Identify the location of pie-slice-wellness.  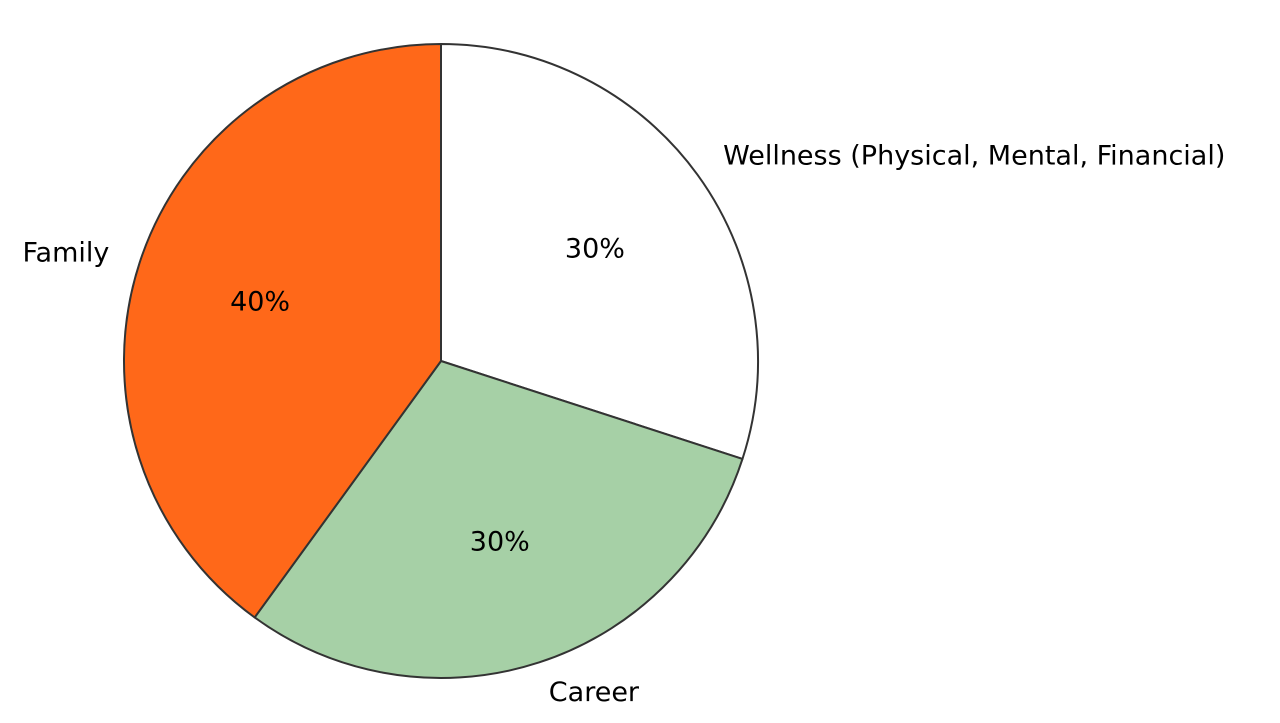
(599, 251).